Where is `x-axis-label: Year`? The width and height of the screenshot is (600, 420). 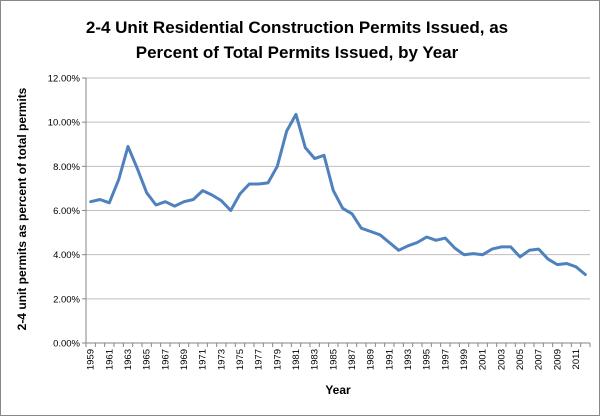
x-axis-label: Year is located at coordinates (338, 390).